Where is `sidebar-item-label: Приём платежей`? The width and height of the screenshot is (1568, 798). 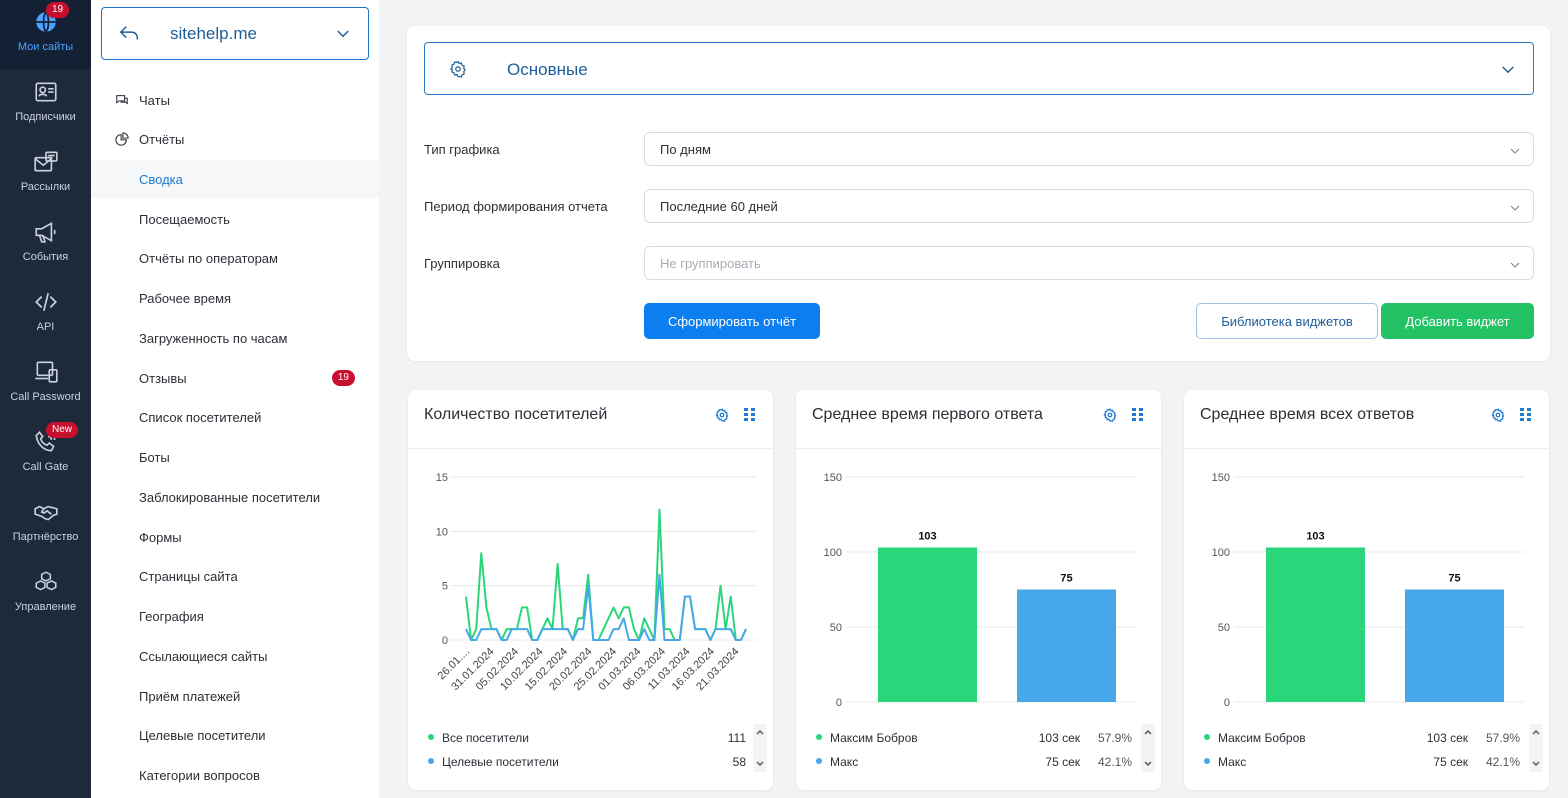 sidebar-item-label: Приём платежей is located at coordinates (190, 696).